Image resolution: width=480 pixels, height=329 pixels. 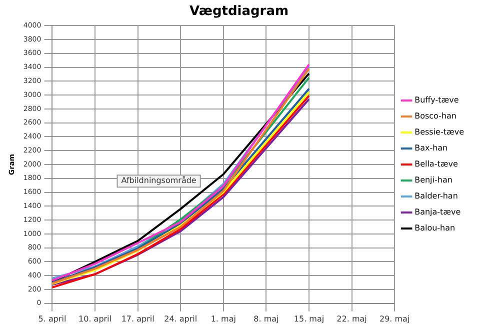 What do you see at coordinates (158, 180) in the screenshot?
I see `annotation: Afbildningsområde` at bounding box center [158, 180].